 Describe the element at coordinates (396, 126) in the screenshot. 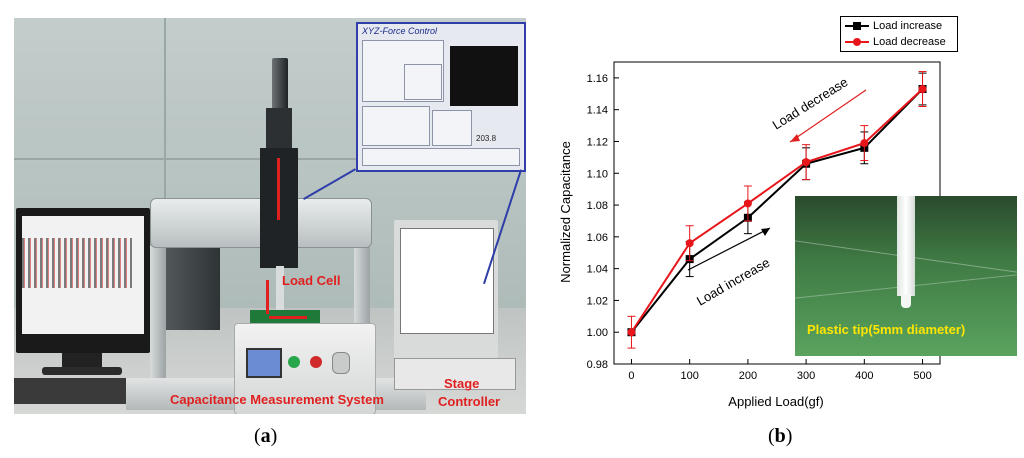

I see `jog-control-box` at that location.